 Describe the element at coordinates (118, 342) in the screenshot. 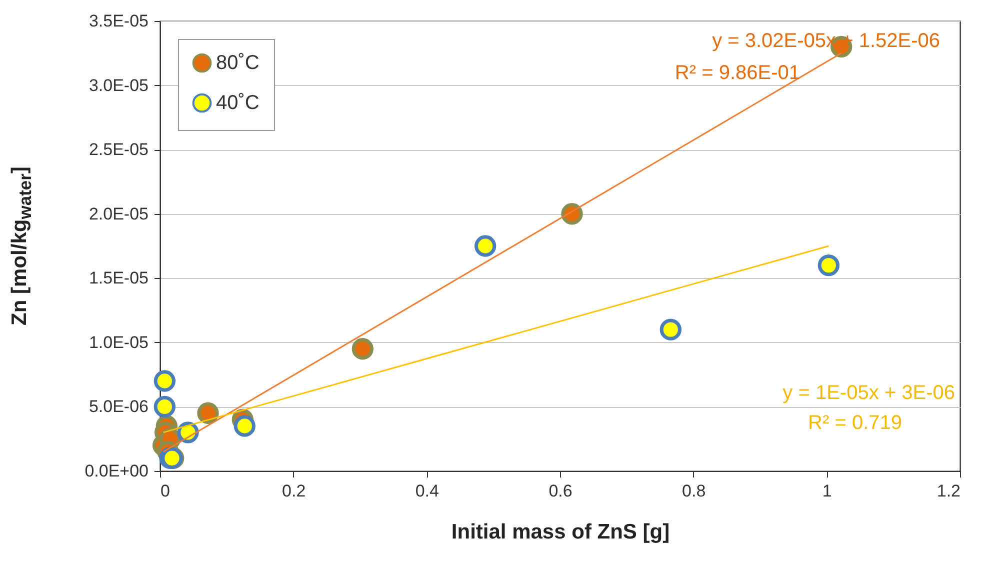

I see `y-tick-label: 1.0E-05` at that location.